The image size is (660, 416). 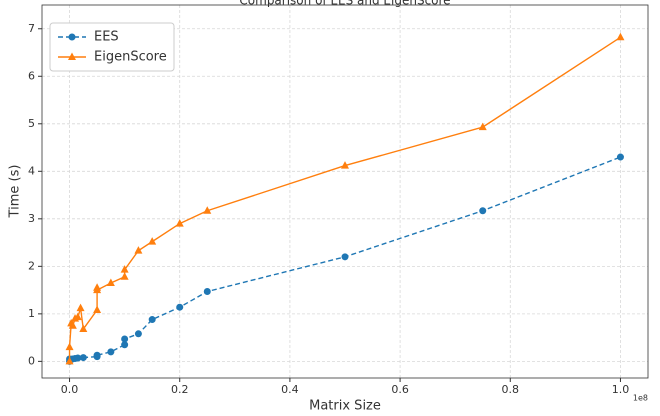 What do you see at coordinates (290, 389) in the screenshot?
I see `x-tick-label: 0.4` at bounding box center [290, 389].